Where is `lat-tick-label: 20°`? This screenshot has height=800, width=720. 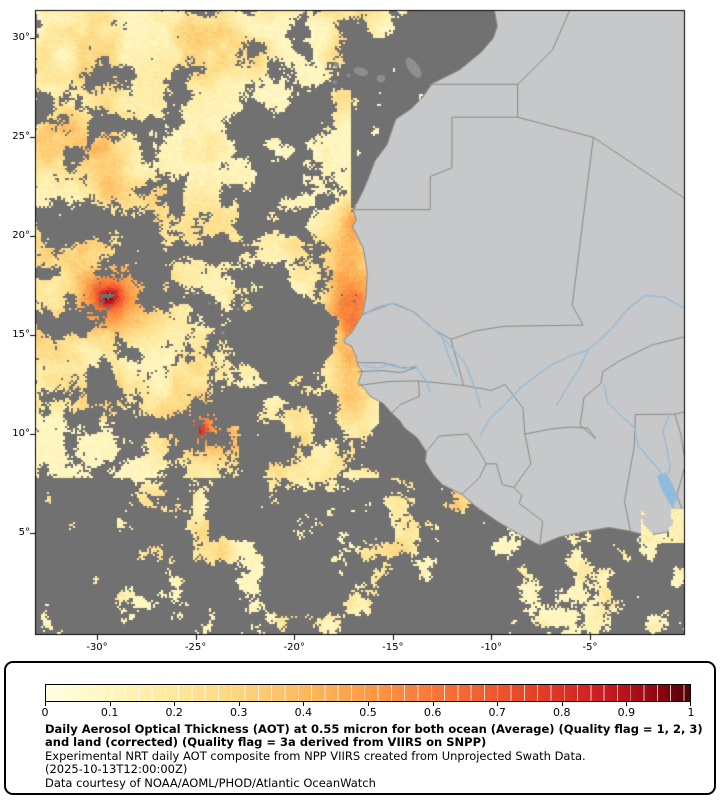 lat-tick-label: 20° is located at coordinates (21, 235).